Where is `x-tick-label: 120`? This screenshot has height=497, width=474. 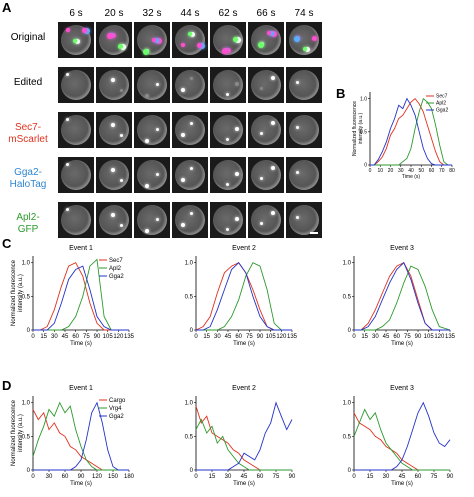 x-tick-label: 120 is located at coordinates (439, 337).